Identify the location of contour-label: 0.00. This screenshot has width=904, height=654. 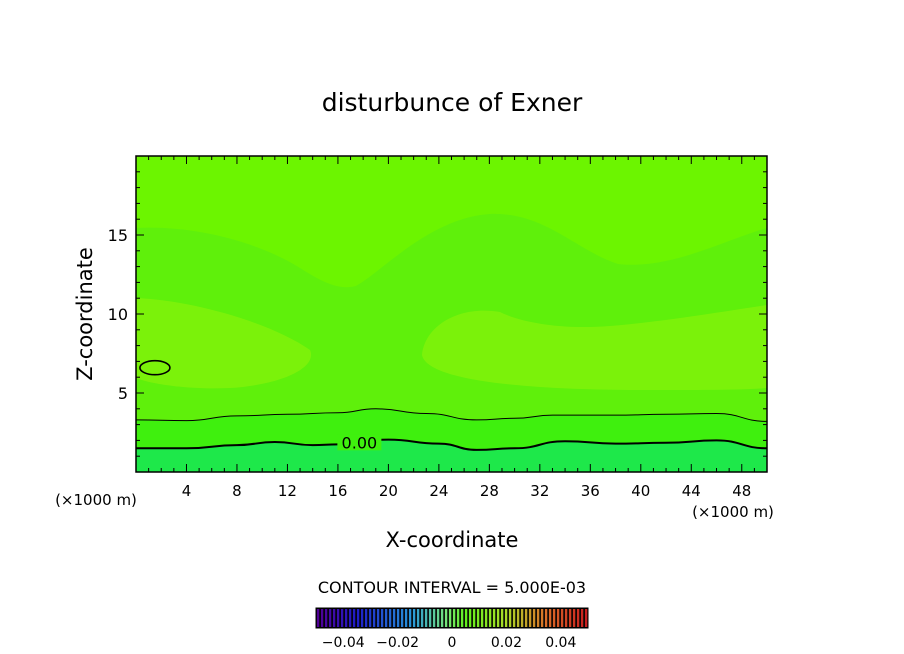
(360, 442).